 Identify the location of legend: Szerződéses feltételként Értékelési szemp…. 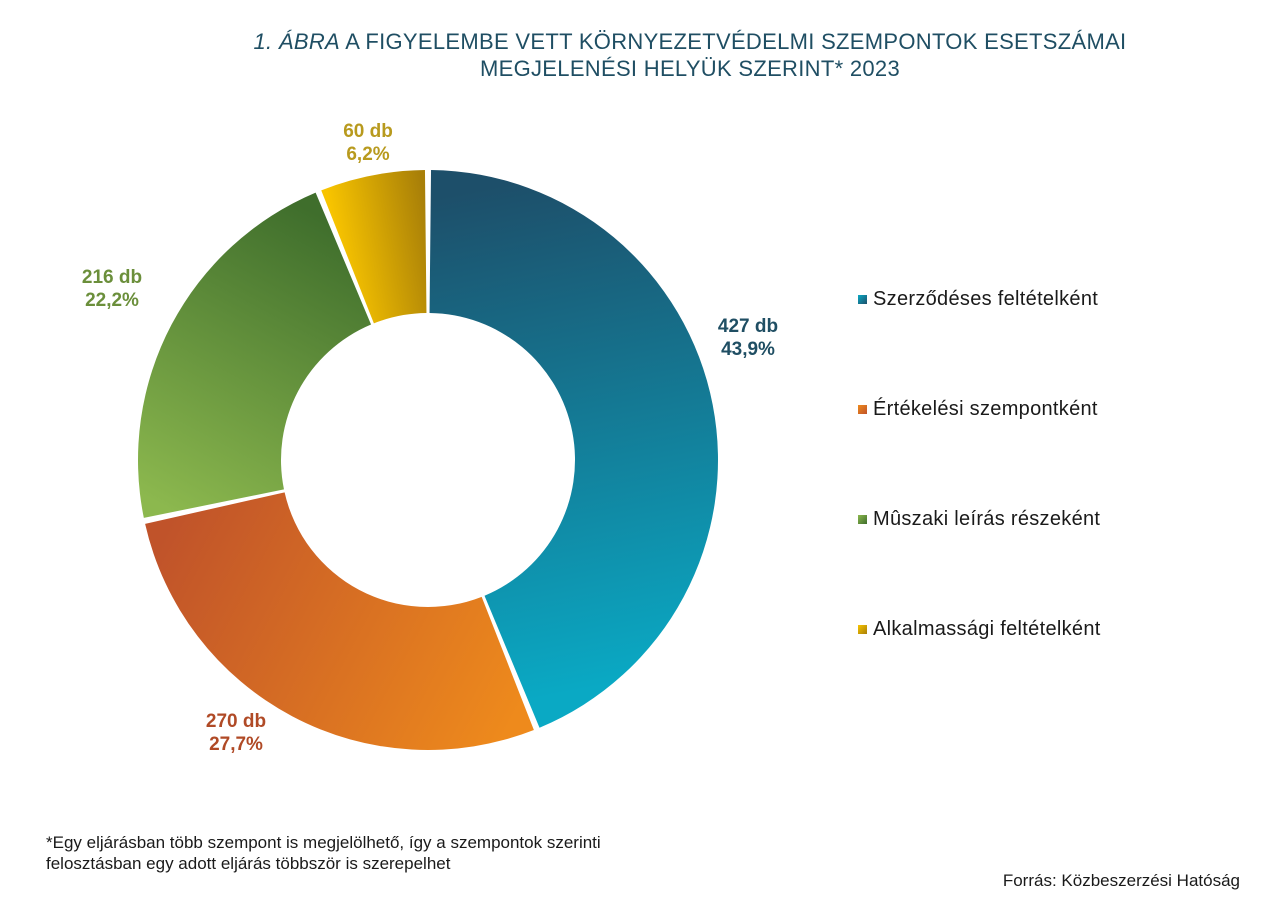
(979, 504).